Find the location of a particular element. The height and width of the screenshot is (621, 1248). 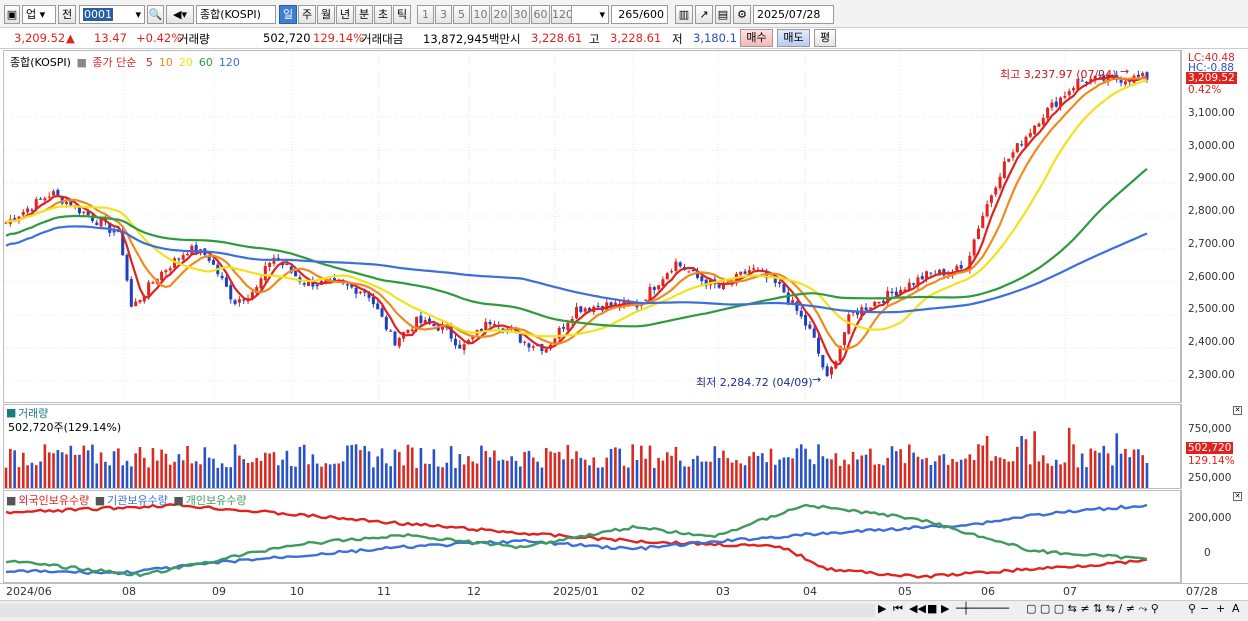

interval-tab: 5 is located at coordinates (461, 14).